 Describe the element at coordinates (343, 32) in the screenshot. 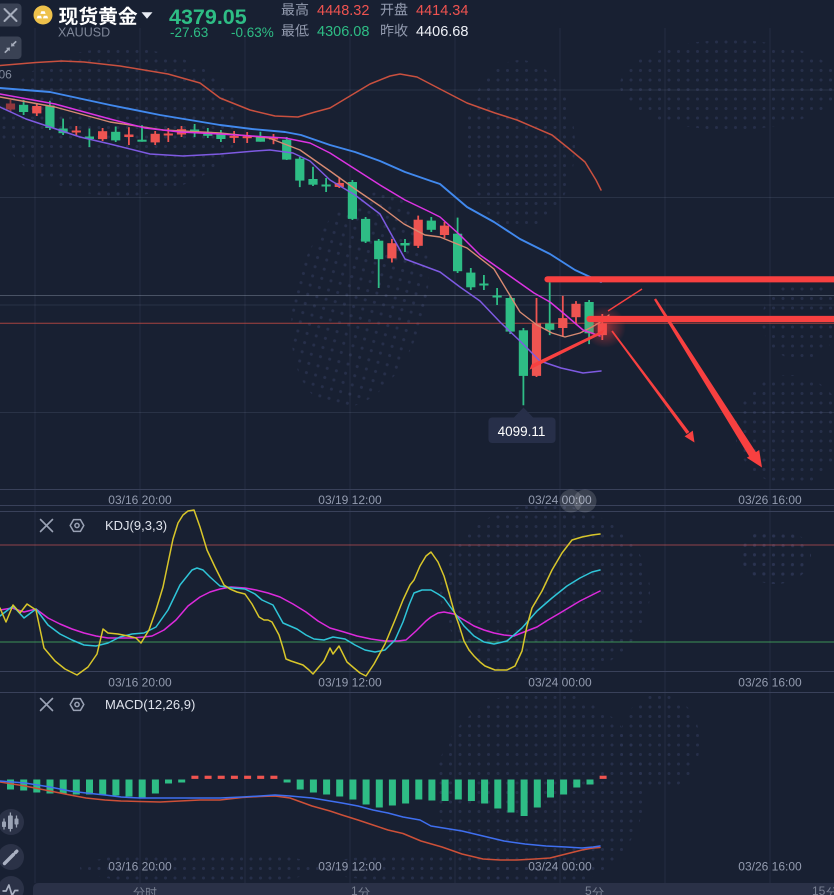

I see `svg-text: 4306.08` at that location.